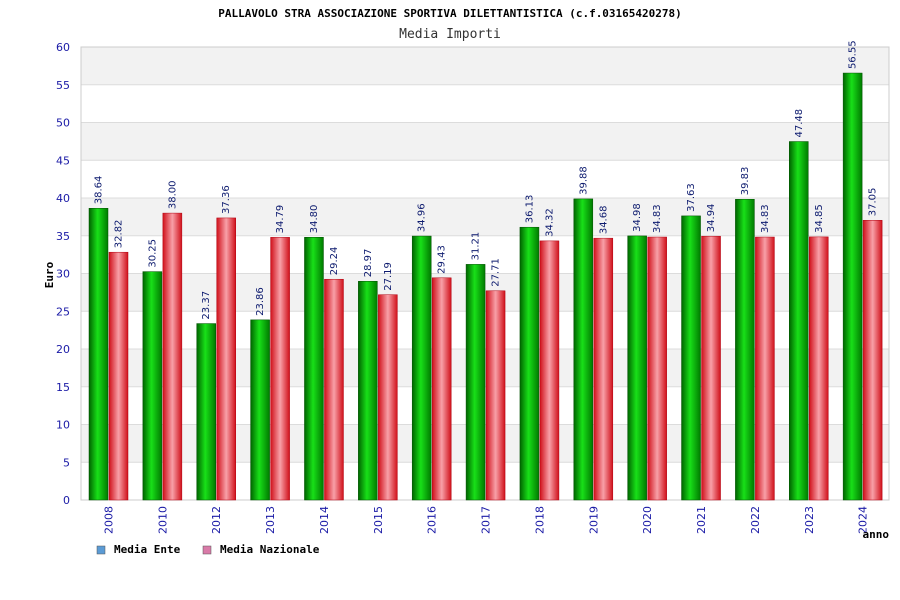 This screenshot has width=900, height=600. What do you see at coordinates (162, 520) in the screenshot?
I see `x-tick-label: 2010` at bounding box center [162, 520].